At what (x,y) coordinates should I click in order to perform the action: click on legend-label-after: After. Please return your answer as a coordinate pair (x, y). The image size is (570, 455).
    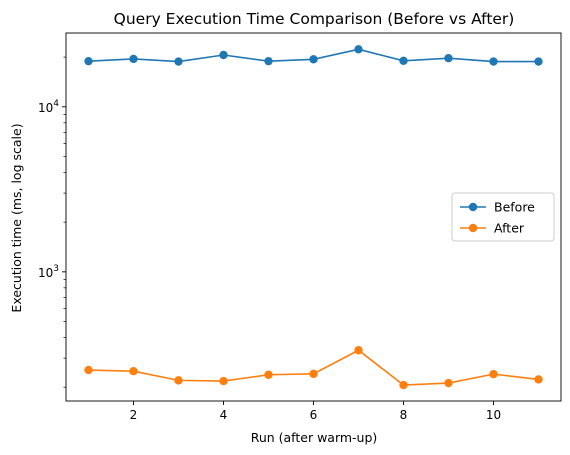
    Looking at the image, I should click on (509, 228).